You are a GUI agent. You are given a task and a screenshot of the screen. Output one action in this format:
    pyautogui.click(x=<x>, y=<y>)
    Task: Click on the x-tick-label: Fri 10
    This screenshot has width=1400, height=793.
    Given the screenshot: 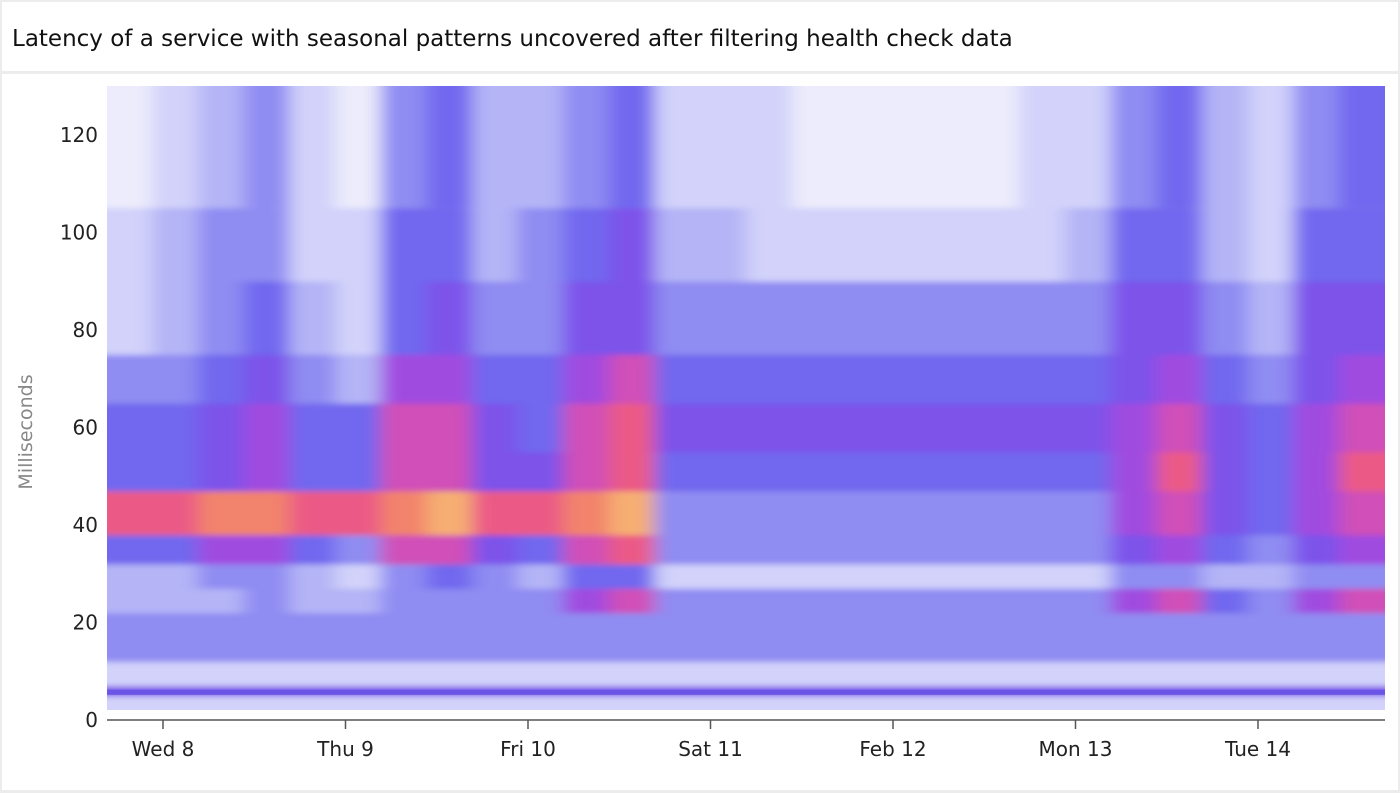 What is the action you would take?
    pyautogui.click(x=528, y=749)
    